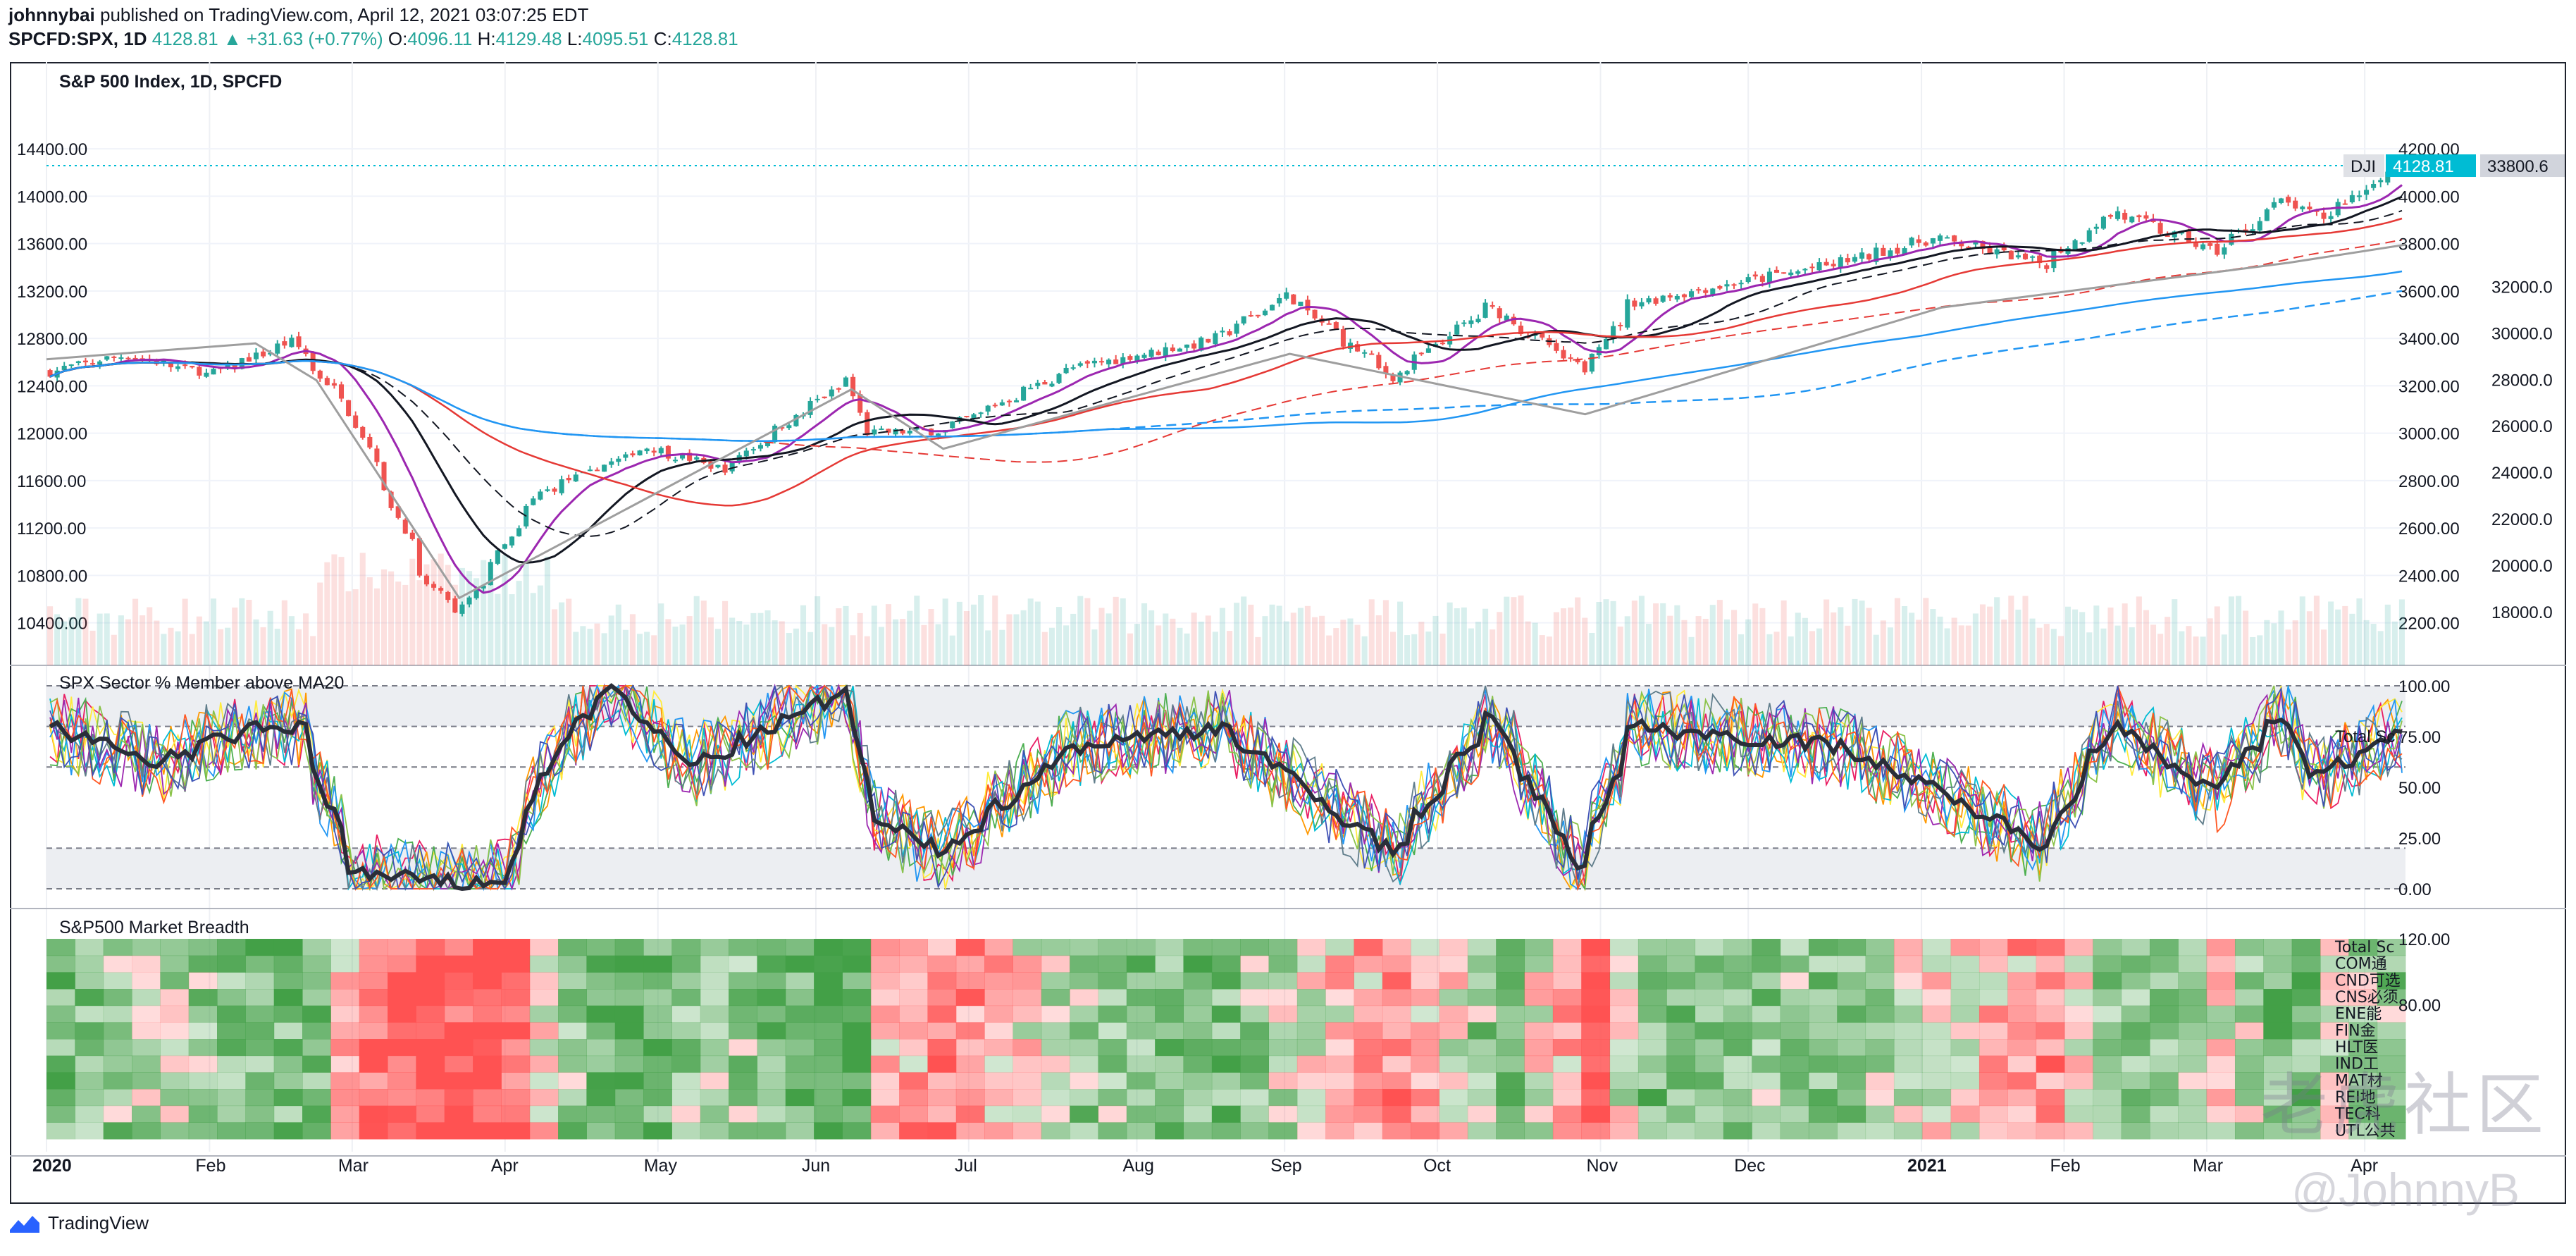 This screenshot has height=1256, width=2576. I want to click on footer-brand: TradingView, so click(98, 1222).